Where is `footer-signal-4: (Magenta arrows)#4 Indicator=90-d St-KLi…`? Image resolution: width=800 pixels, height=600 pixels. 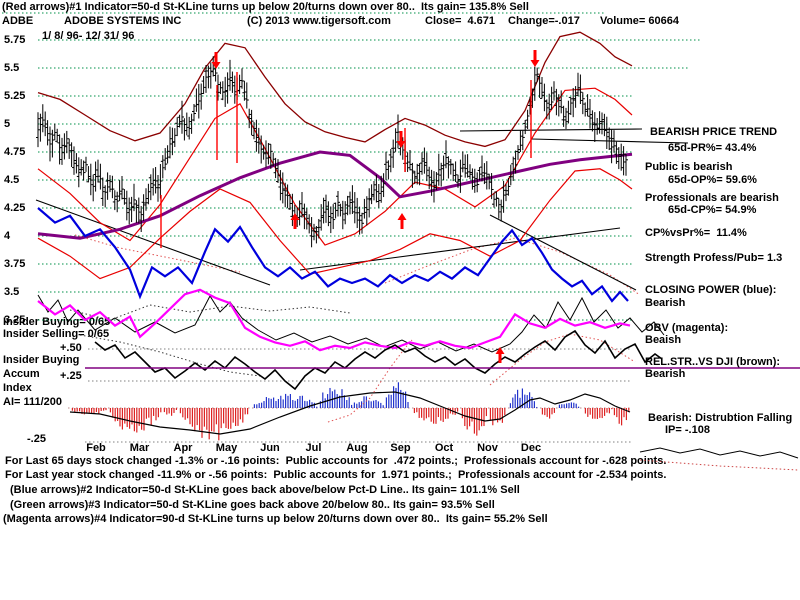
footer-signal-4: (Magenta arrows)#4 Indicator=90-d St-KLi… is located at coordinates (275, 519).